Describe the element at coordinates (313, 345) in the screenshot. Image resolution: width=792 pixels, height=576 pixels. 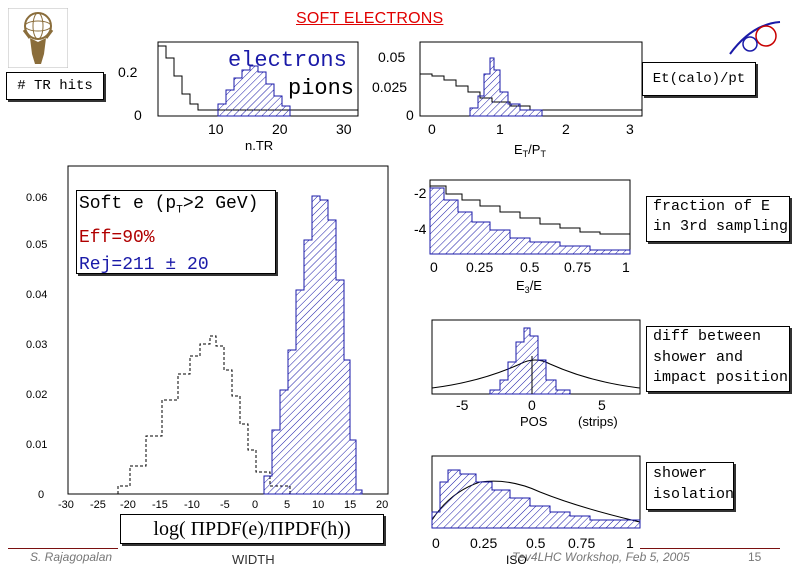
I see `likelihood-electron-hist` at that location.